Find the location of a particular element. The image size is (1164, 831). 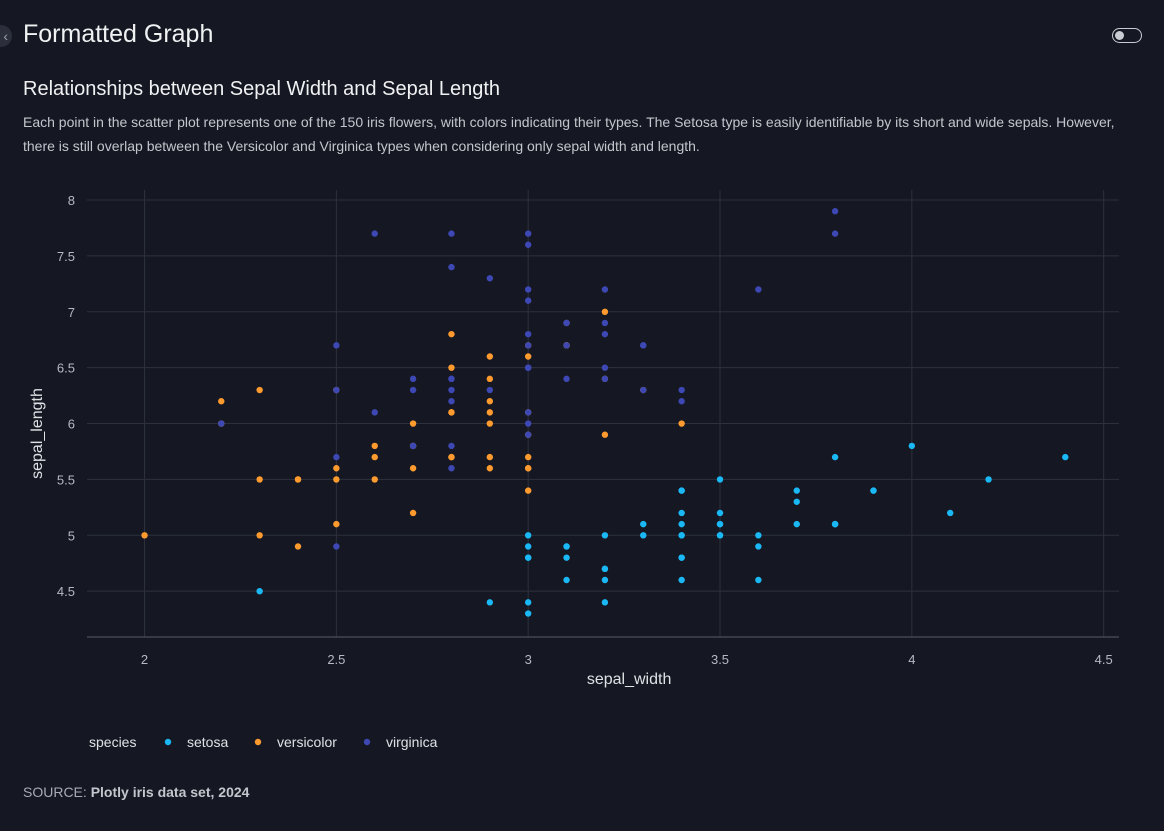

y-tick-label: 4.5 is located at coordinates (66, 591).